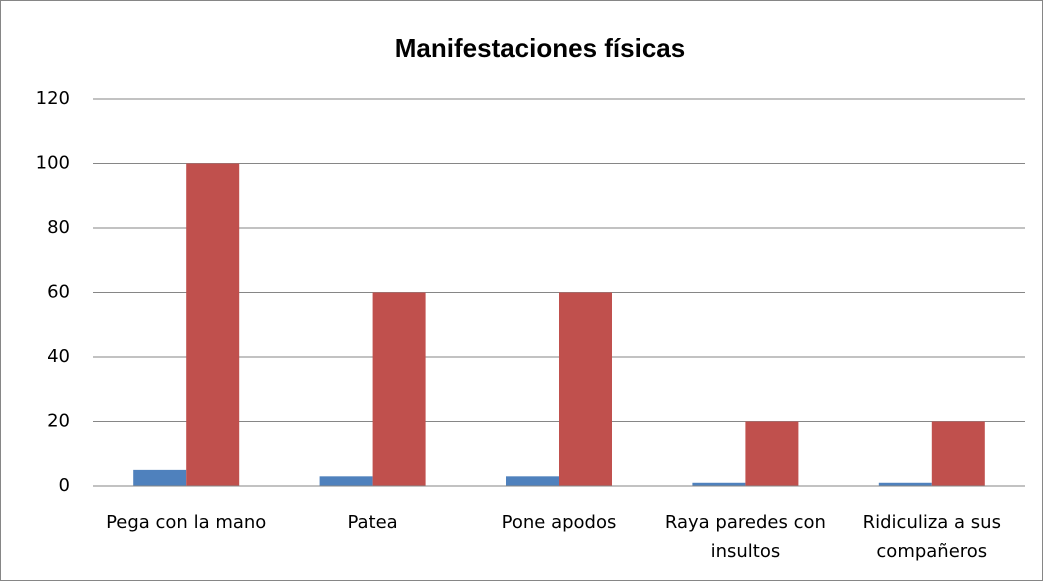 The width and height of the screenshot is (1043, 581). I want to click on y-tick-label: 80, so click(58, 227).